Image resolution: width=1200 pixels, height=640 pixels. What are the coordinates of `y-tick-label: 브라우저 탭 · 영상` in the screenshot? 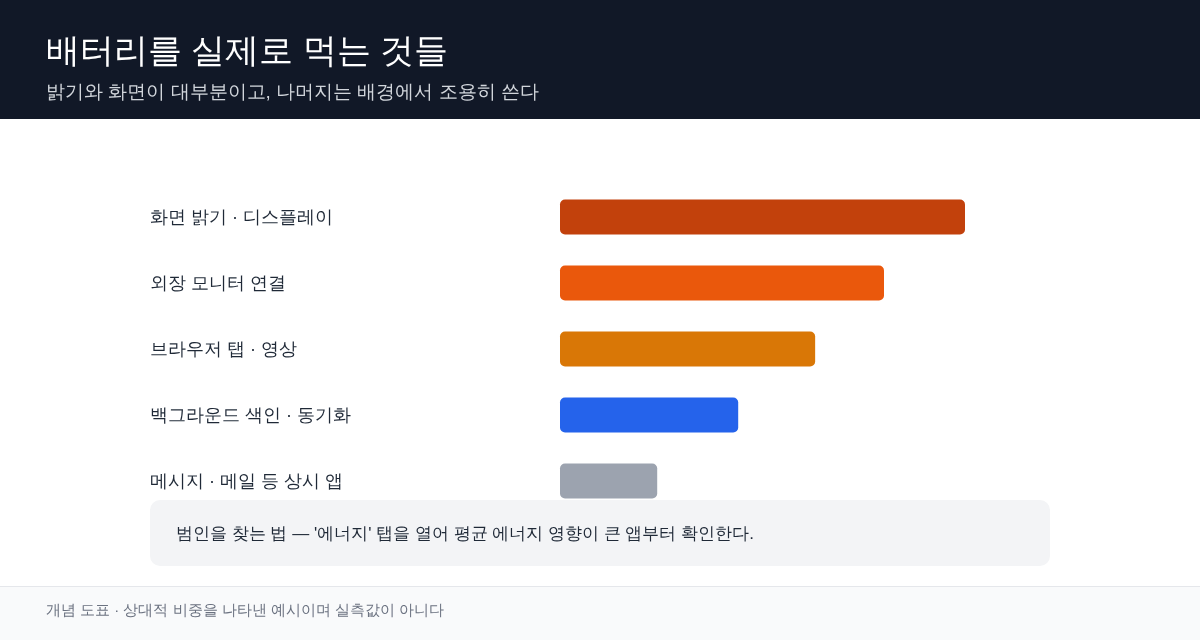 It's located at (223, 349).